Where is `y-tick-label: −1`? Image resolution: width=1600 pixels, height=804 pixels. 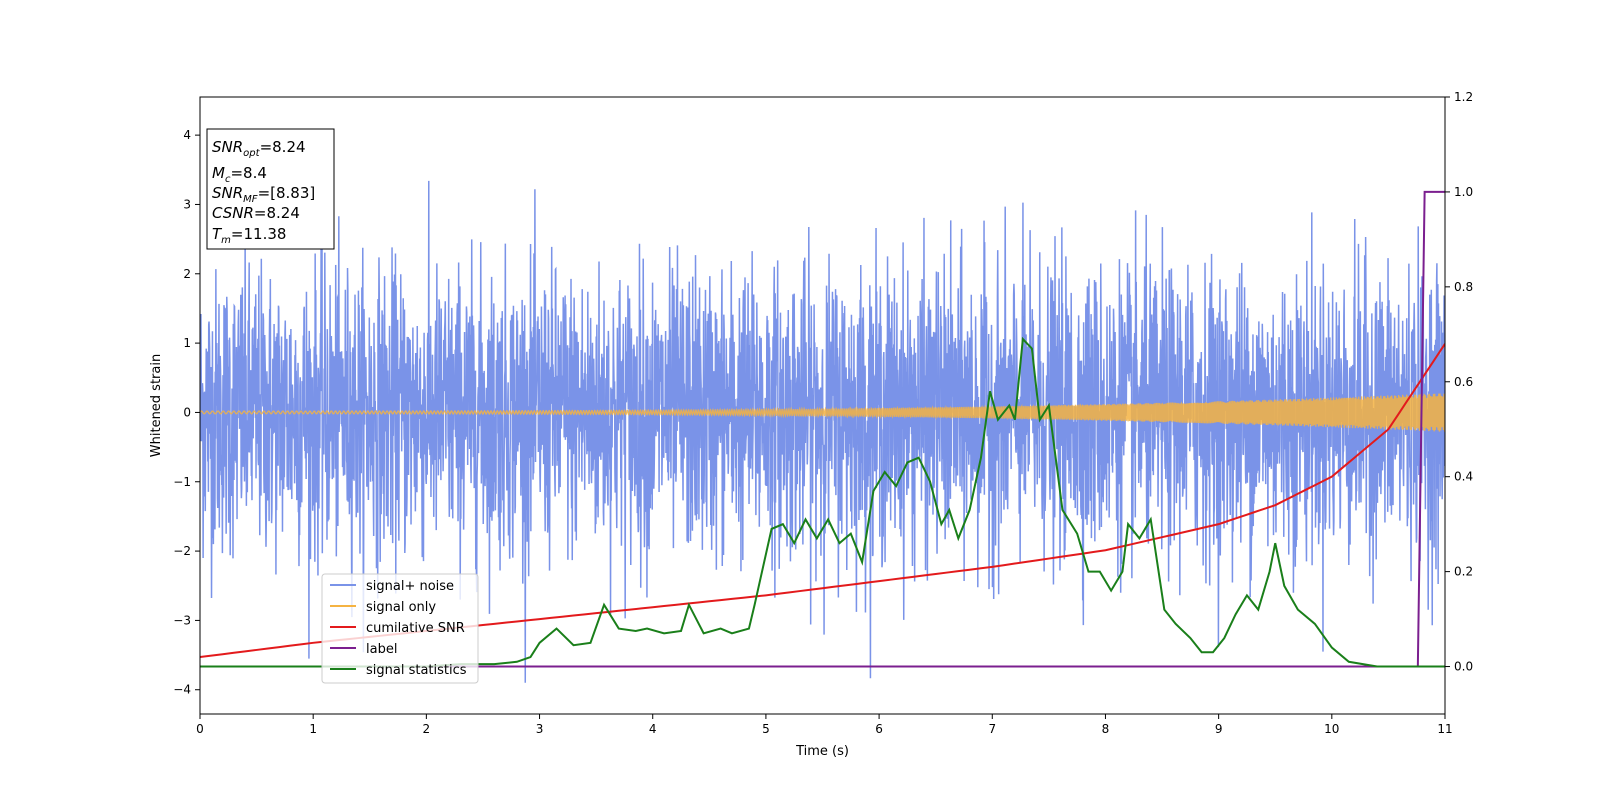
y-tick-label: −1 is located at coordinates (182, 482).